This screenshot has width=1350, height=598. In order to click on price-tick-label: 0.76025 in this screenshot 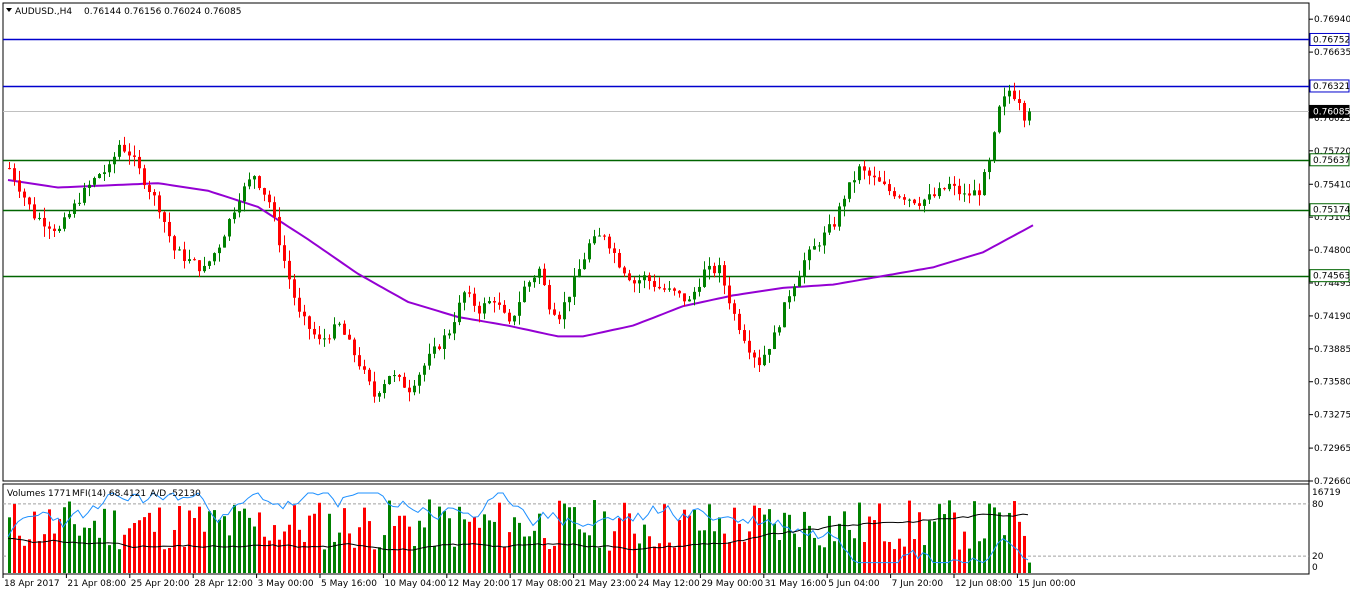, I will do `click(1332, 119)`.